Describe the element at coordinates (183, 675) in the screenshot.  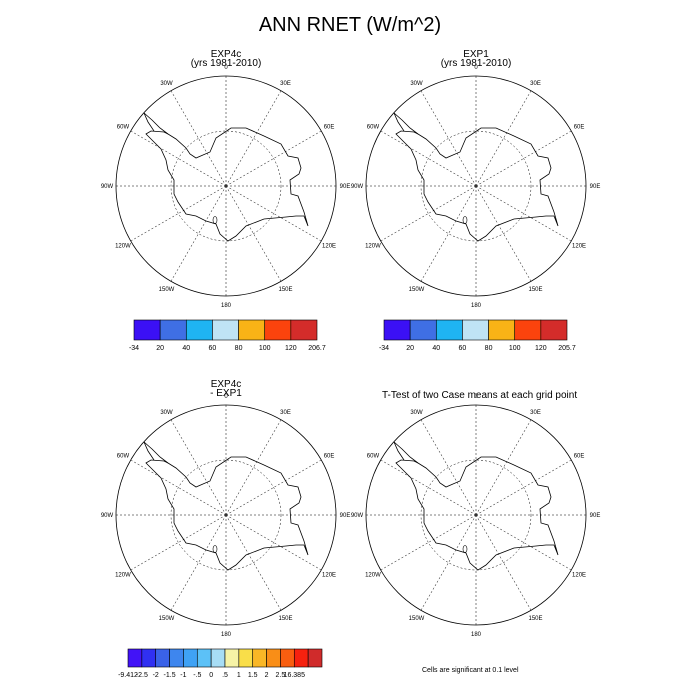
I see `colorbar-label: -1` at that location.